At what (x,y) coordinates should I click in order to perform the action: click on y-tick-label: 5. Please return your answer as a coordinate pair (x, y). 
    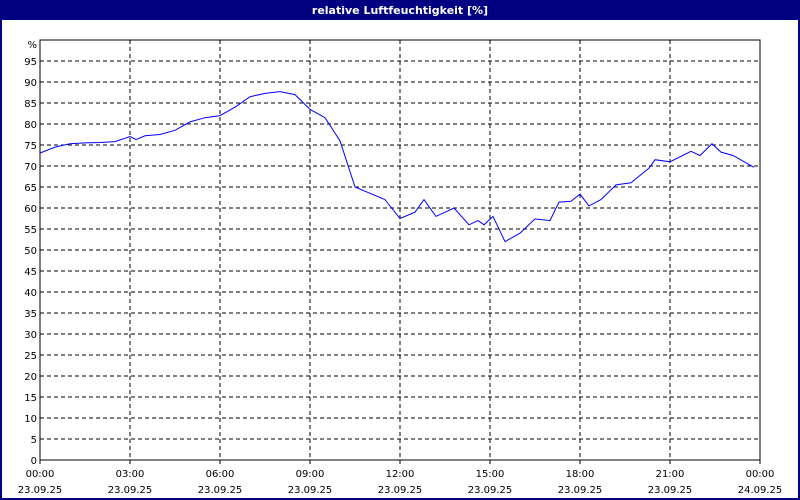
    Looking at the image, I should click on (34, 440).